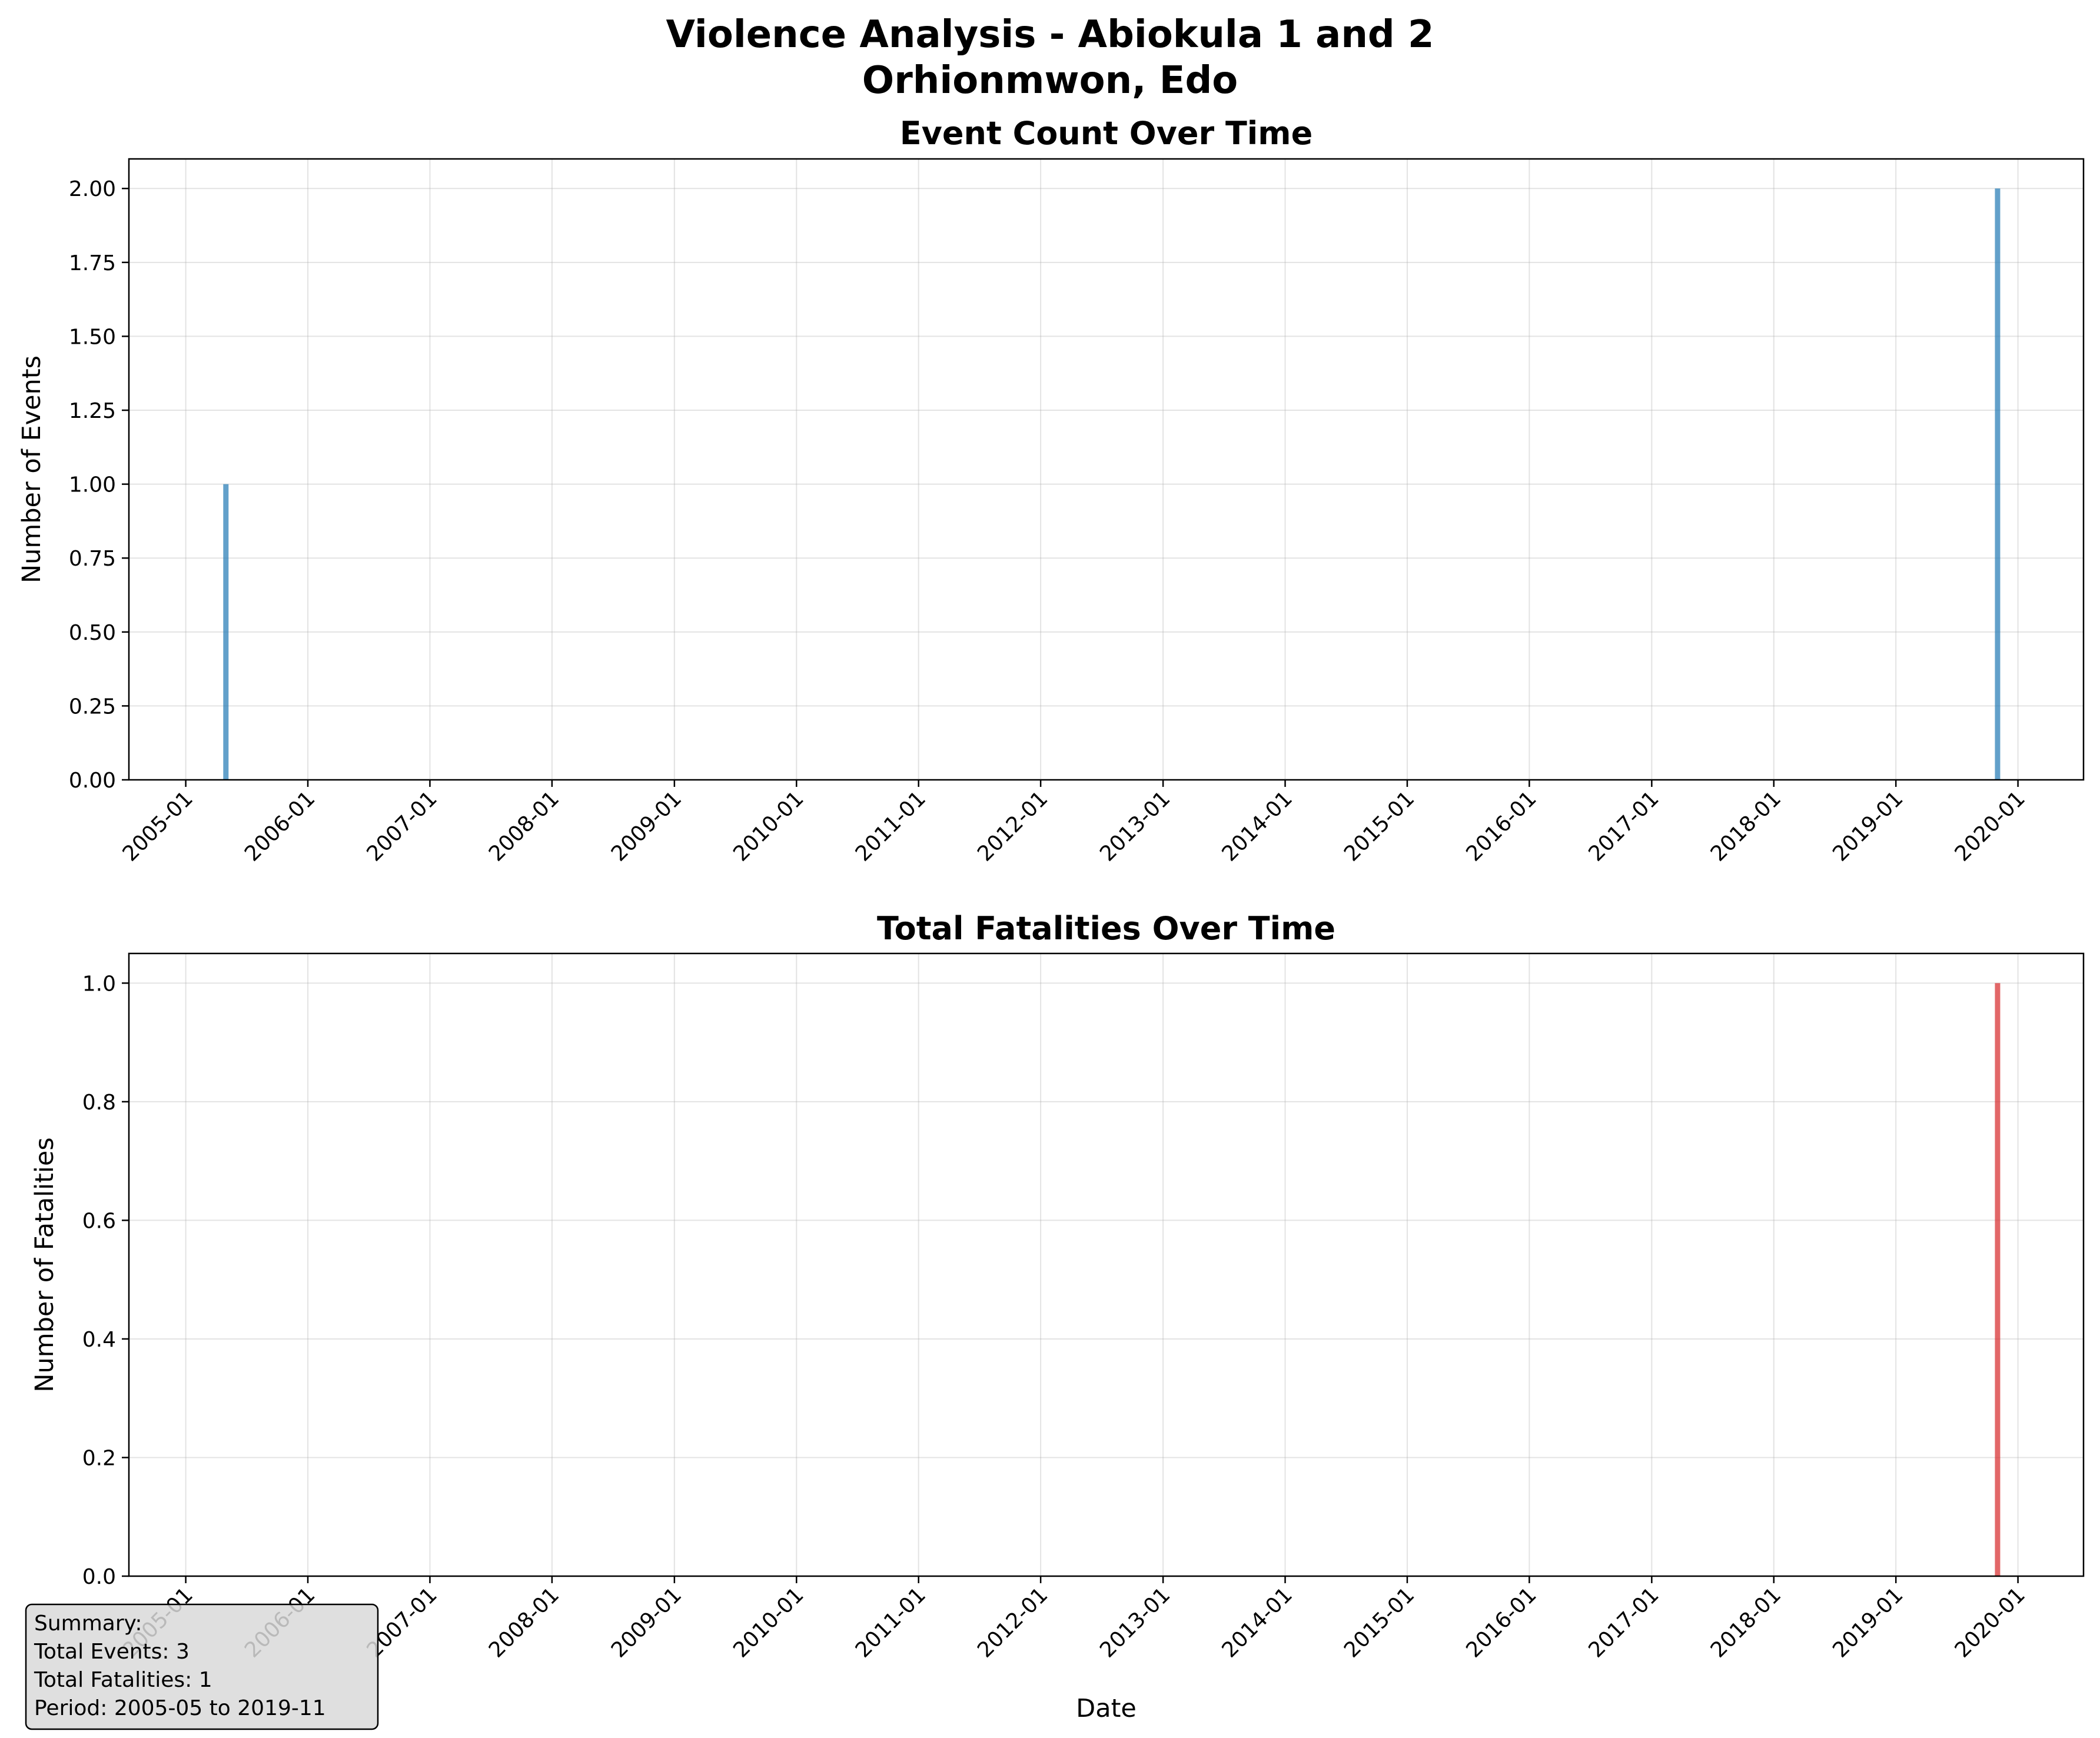 The image size is (2100, 1738). I want to click on fatalities-bar, so click(1998, 1279).